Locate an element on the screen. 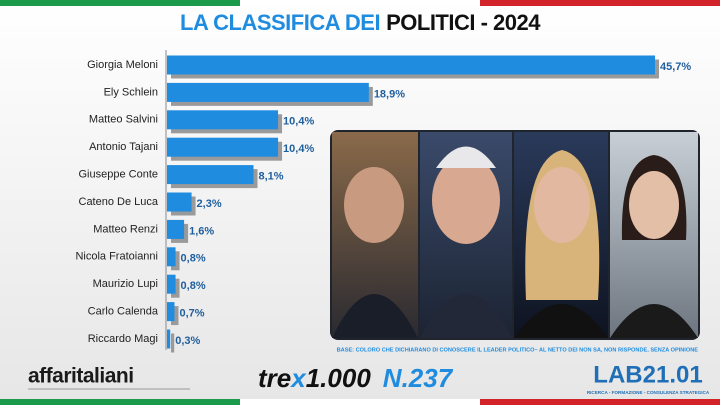 The width and height of the screenshot is (720, 405). right-logo: LAB21.01 is located at coordinates (647, 374).